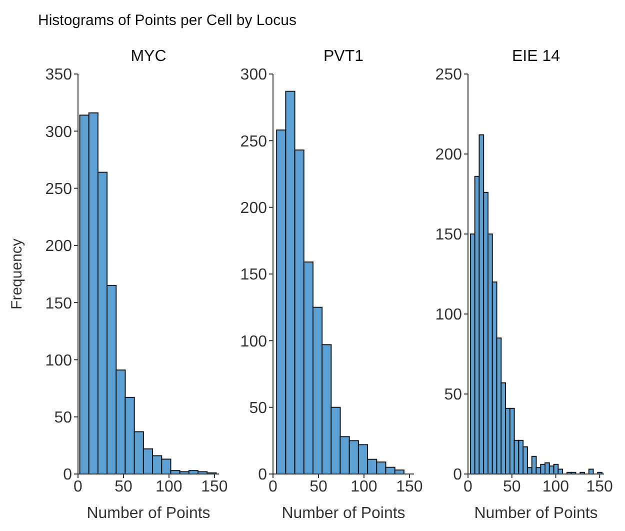 This screenshot has width=625, height=531. I want to click on chart-title: PVT1, so click(343, 57).